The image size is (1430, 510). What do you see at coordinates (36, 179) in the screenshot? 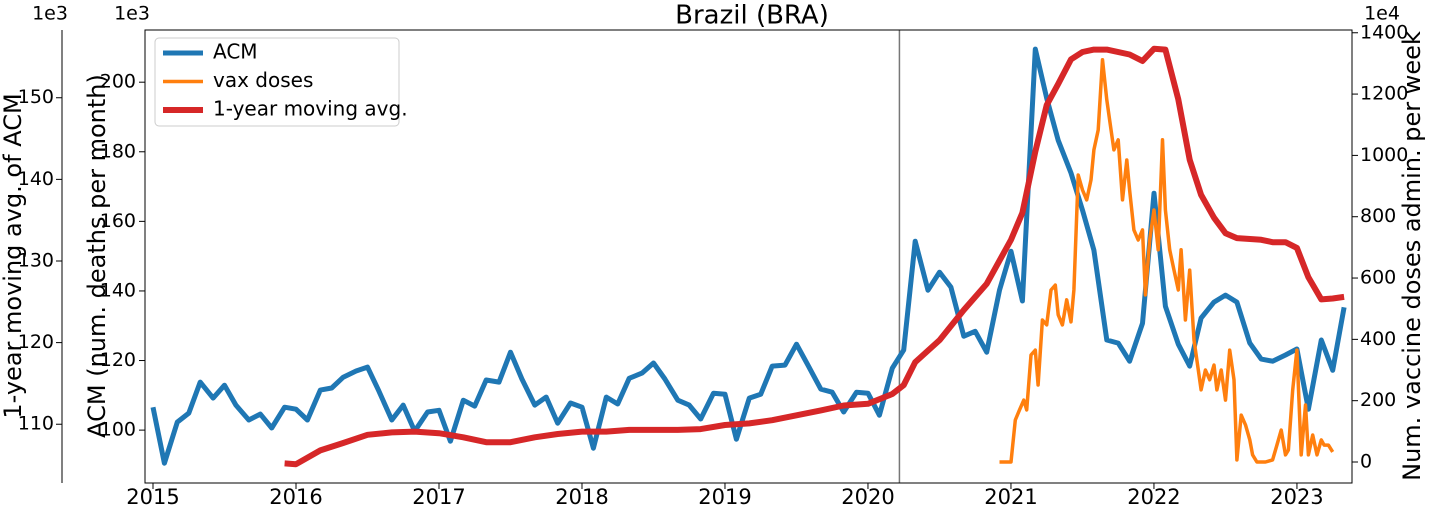
I see `y3-tick-label: 140` at bounding box center [36, 179].